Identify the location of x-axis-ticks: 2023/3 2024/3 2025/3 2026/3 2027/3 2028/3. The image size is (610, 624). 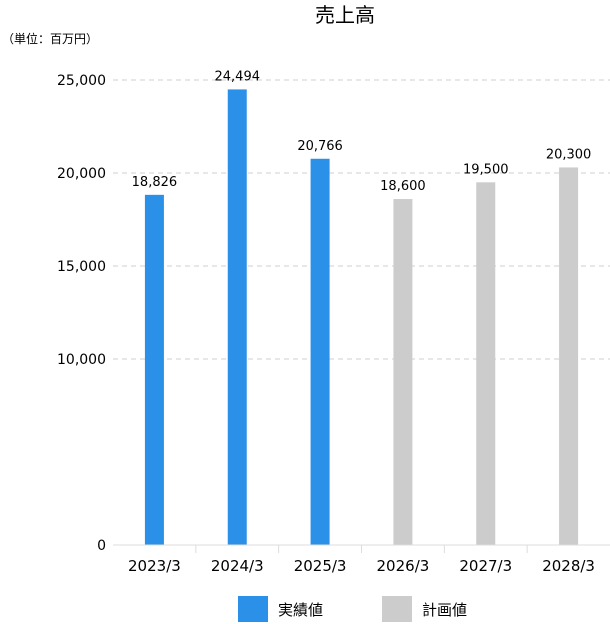
(361, 560).